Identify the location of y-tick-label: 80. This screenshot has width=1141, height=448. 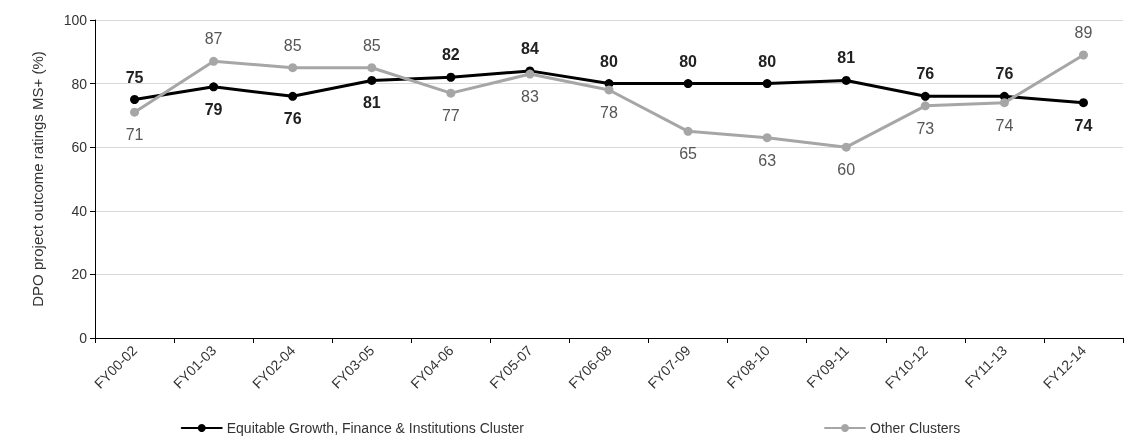
(79, 83).